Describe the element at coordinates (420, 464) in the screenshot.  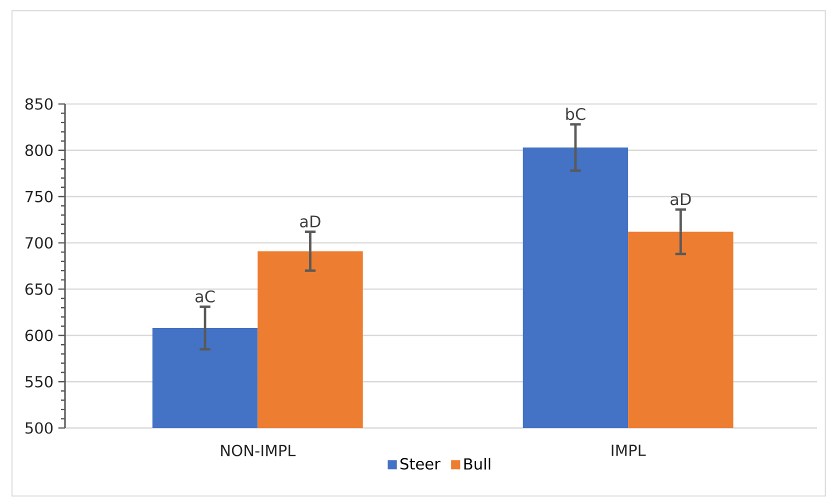
I see `legend-label: Steer` at that location.